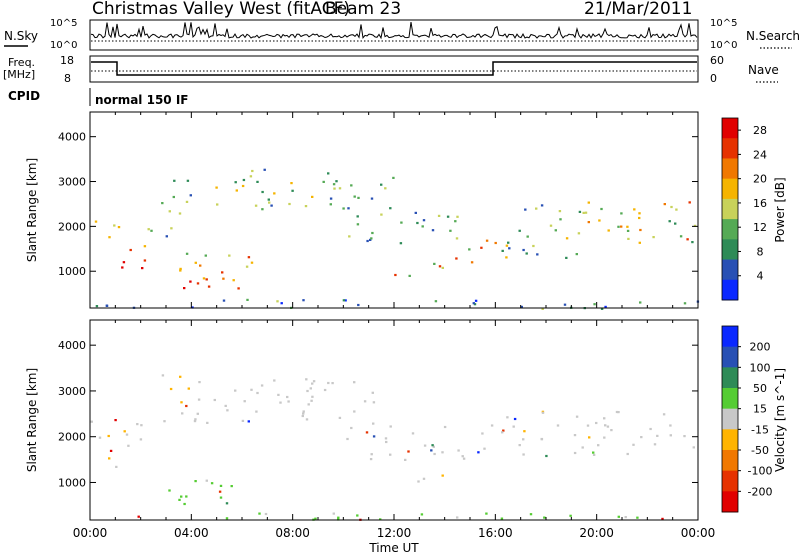  Describe the element at coordinates (63, 45) in the screenshot. I see `noise-tick-left-bottom: 10^0` at that location.